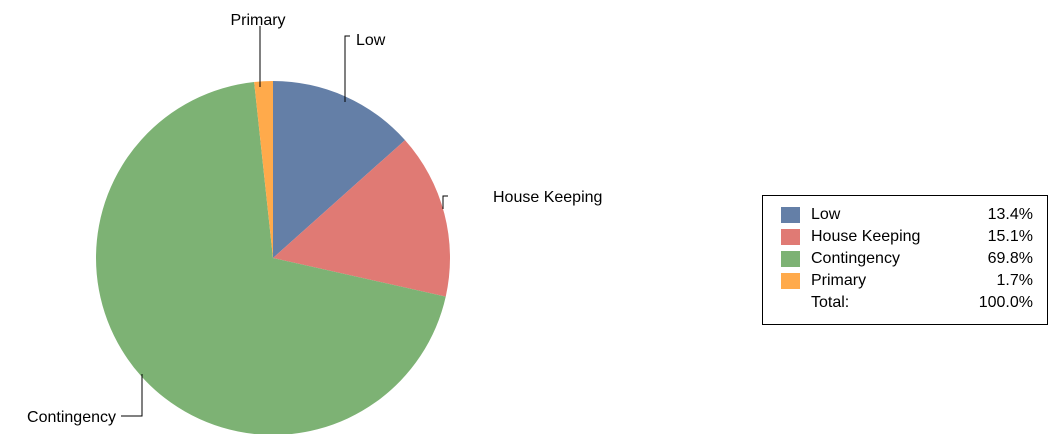  I want to click on legend-item-house-keeping: House Keeping 15.1%, so click(907, 237).